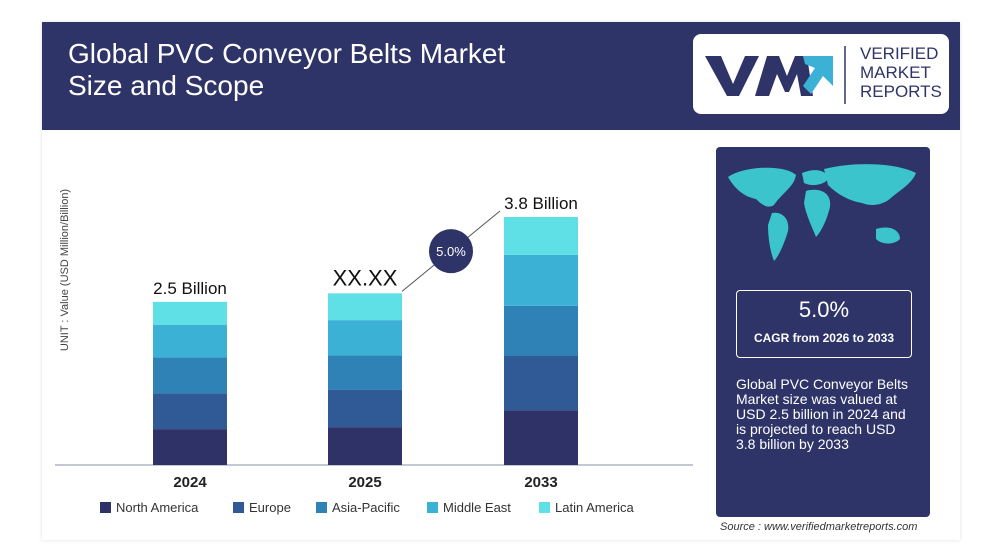  I want to click on info-panel, so click(823, 332).